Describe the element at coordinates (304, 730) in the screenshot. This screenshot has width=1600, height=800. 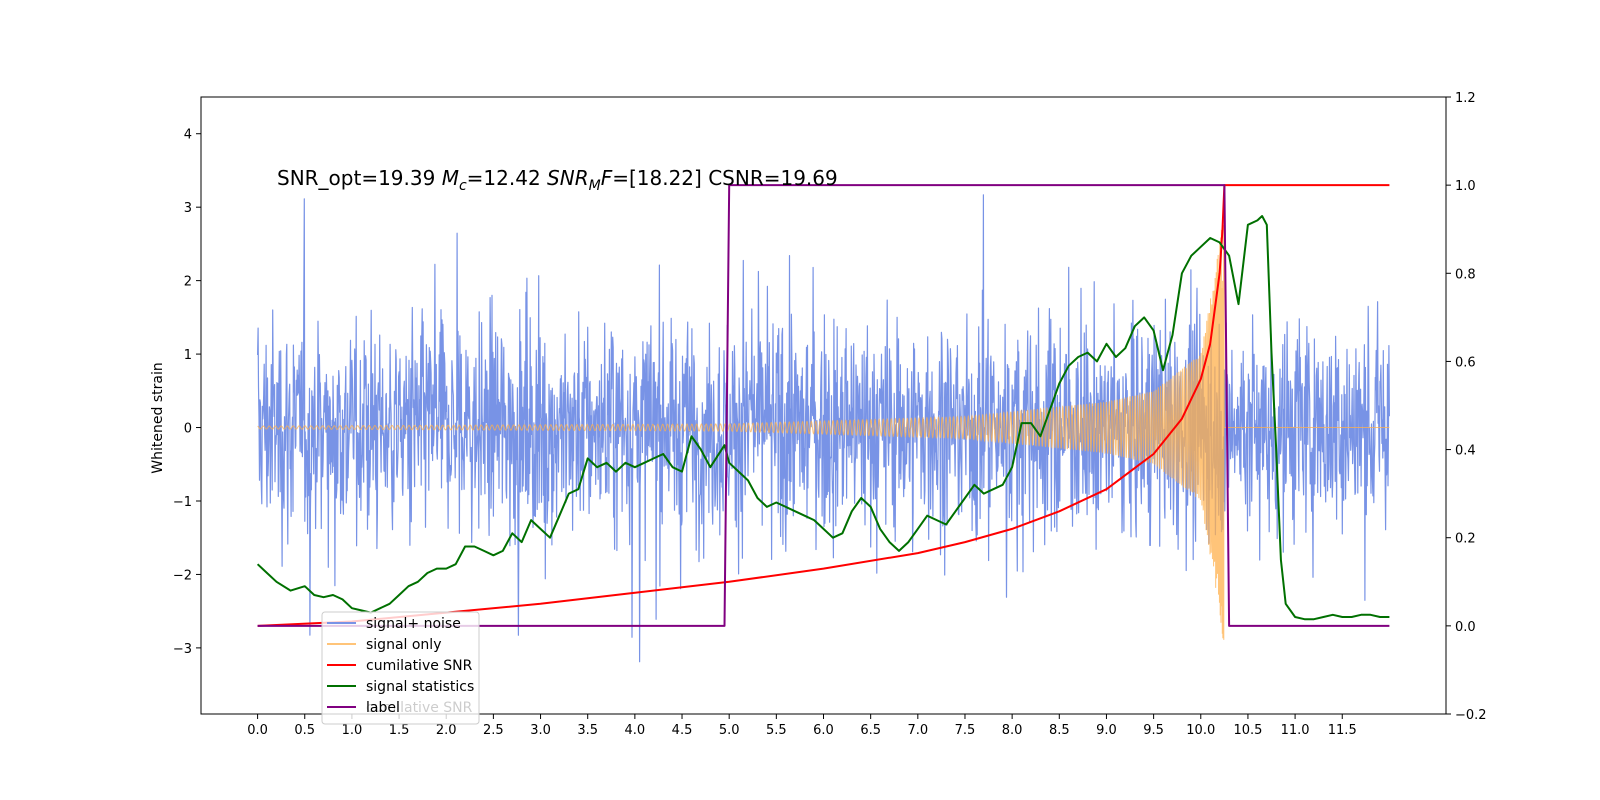
I see `x-tick-label: 0.5` at that location.